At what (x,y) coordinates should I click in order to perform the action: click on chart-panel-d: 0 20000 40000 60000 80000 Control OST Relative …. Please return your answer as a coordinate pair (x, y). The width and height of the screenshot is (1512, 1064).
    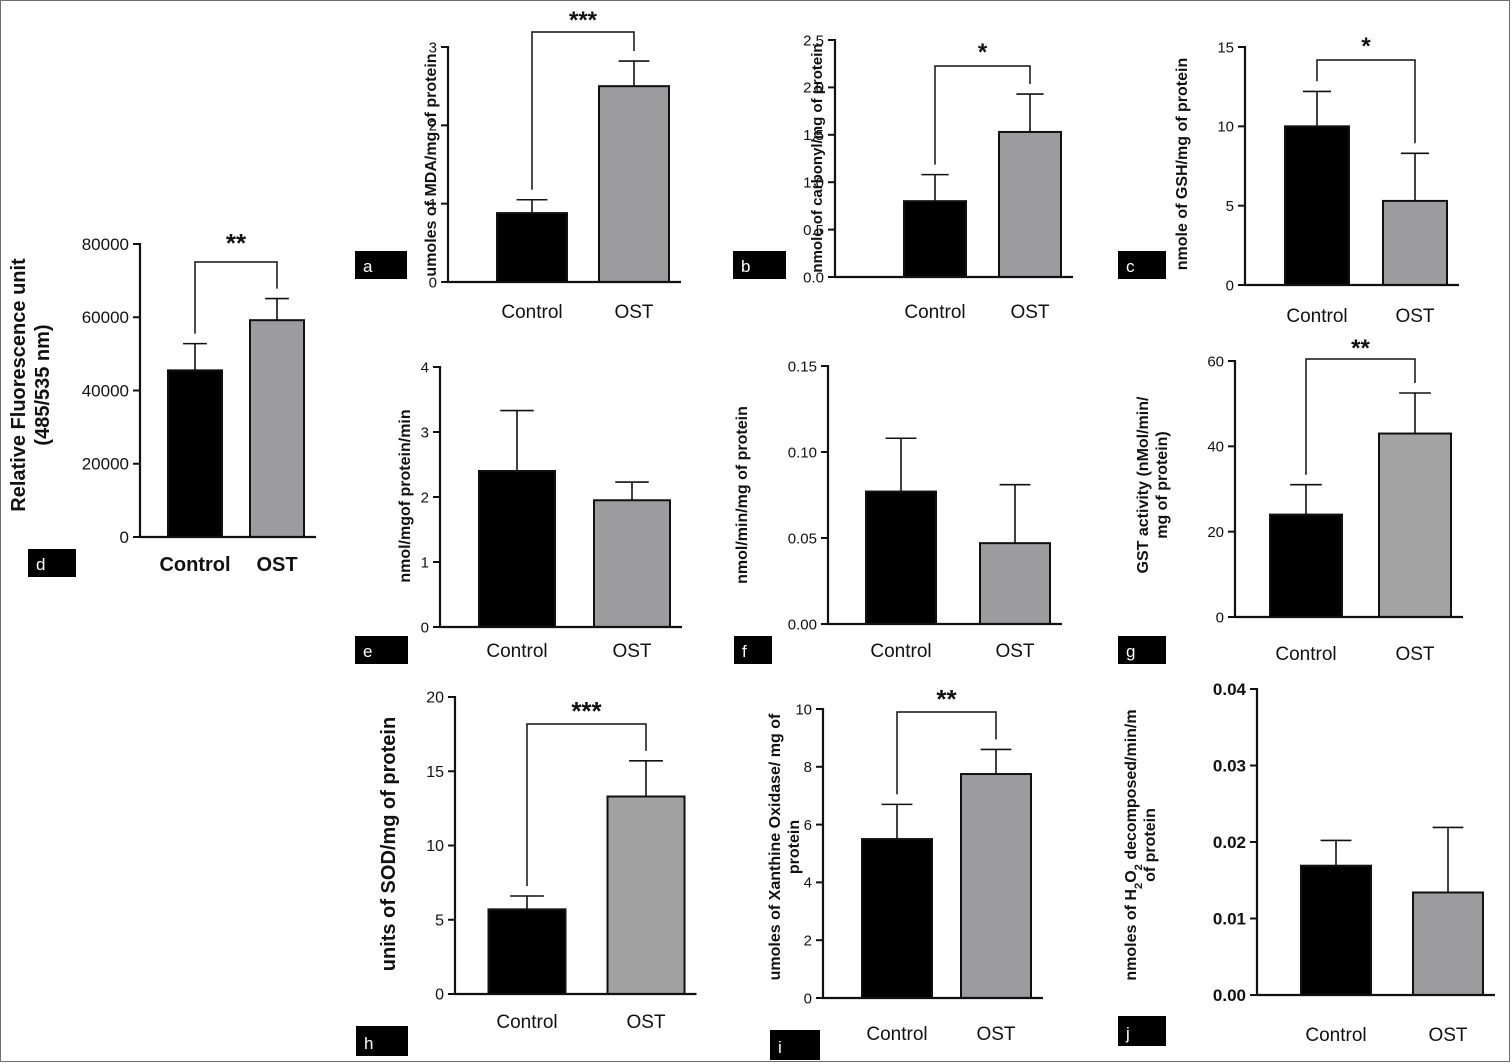
    Looking at the image, I should click on (162, 402).